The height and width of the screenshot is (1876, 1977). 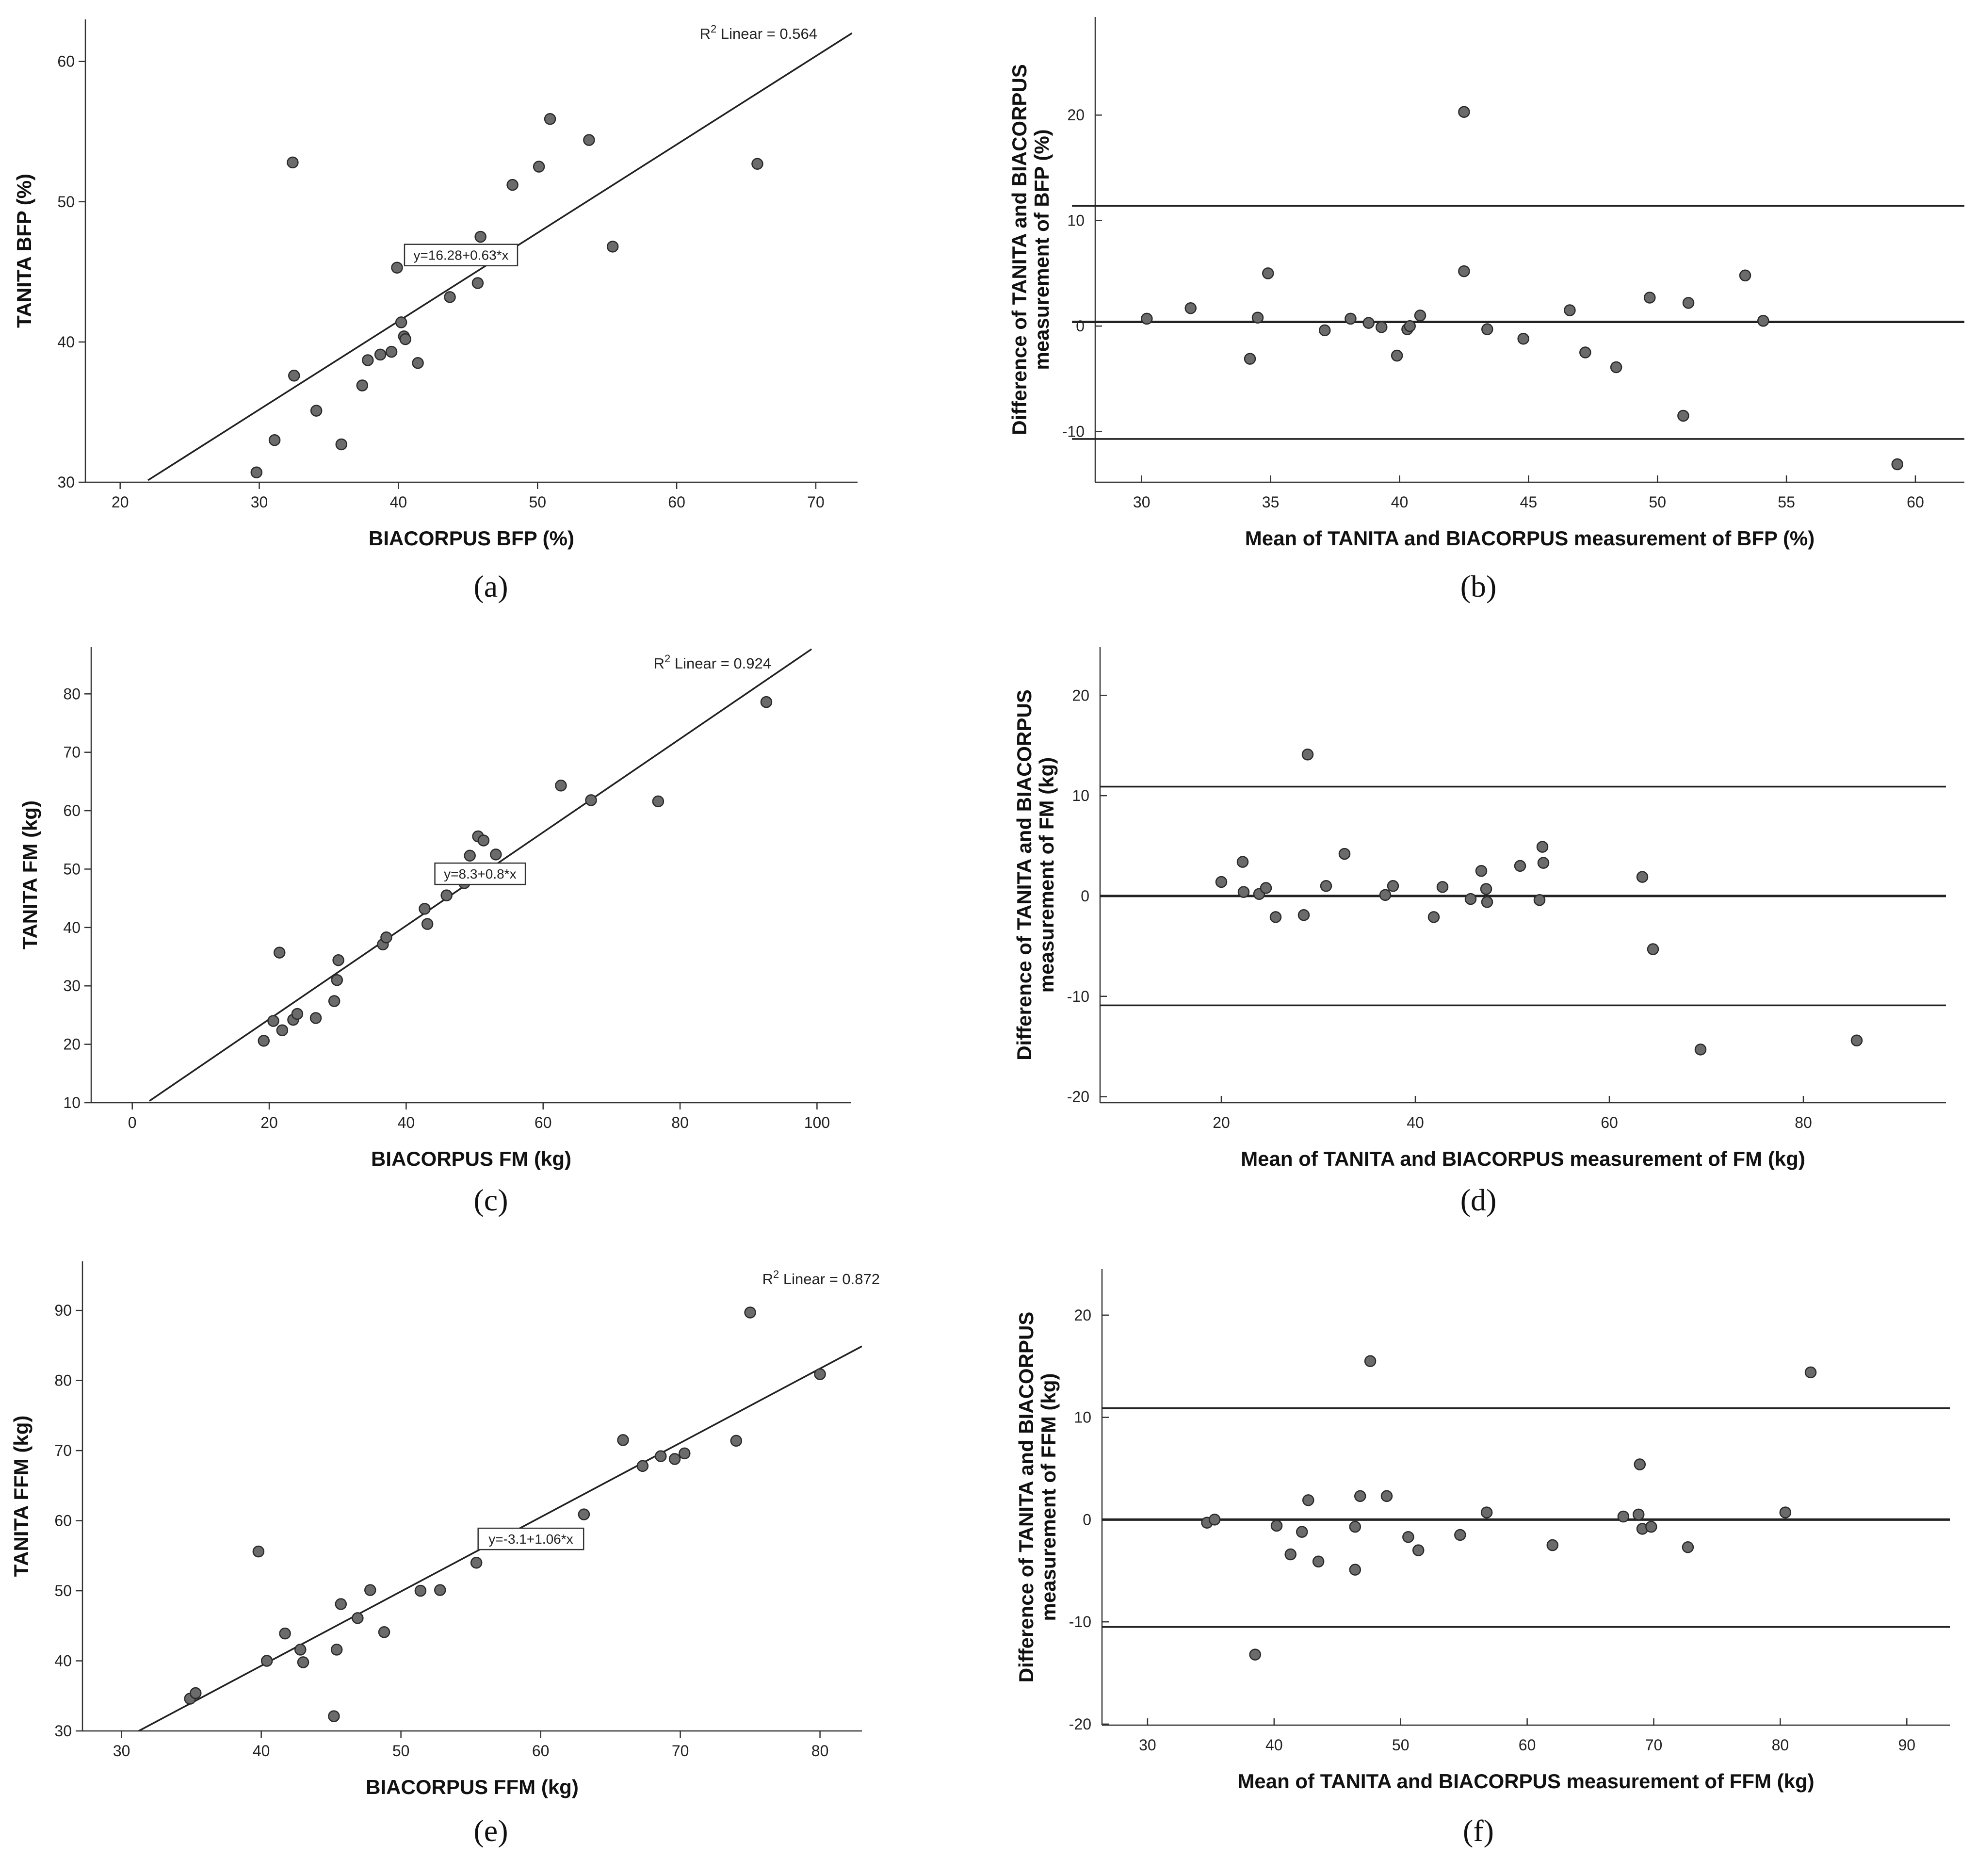 I want to click on equation-label: y=16.28+0.63*x, so click(x=460, y=256).